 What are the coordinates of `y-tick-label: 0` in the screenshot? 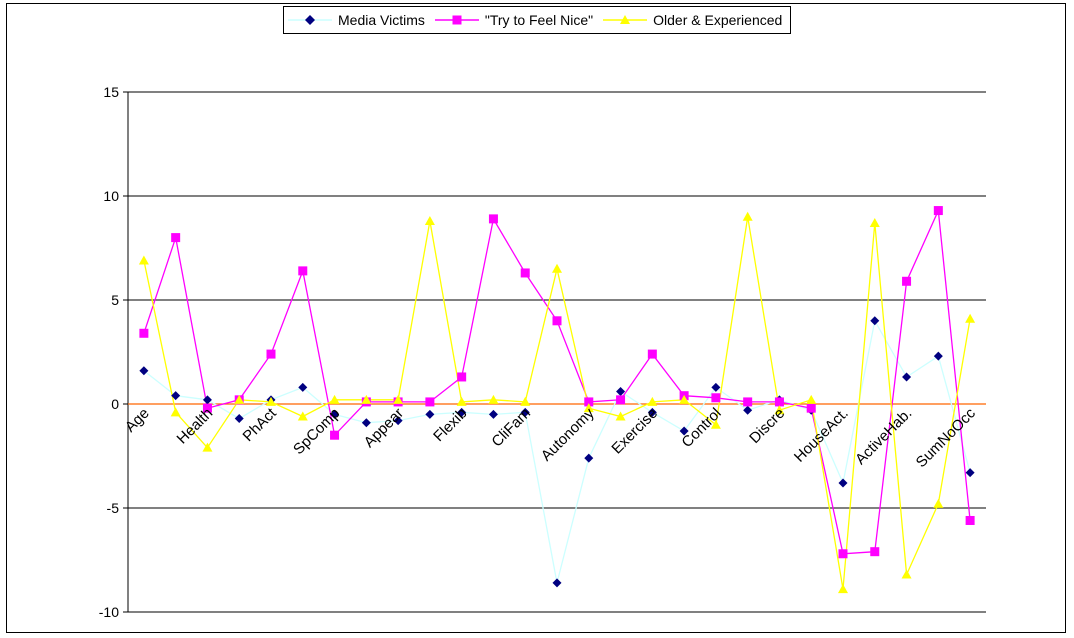 It's located at (115, 404).